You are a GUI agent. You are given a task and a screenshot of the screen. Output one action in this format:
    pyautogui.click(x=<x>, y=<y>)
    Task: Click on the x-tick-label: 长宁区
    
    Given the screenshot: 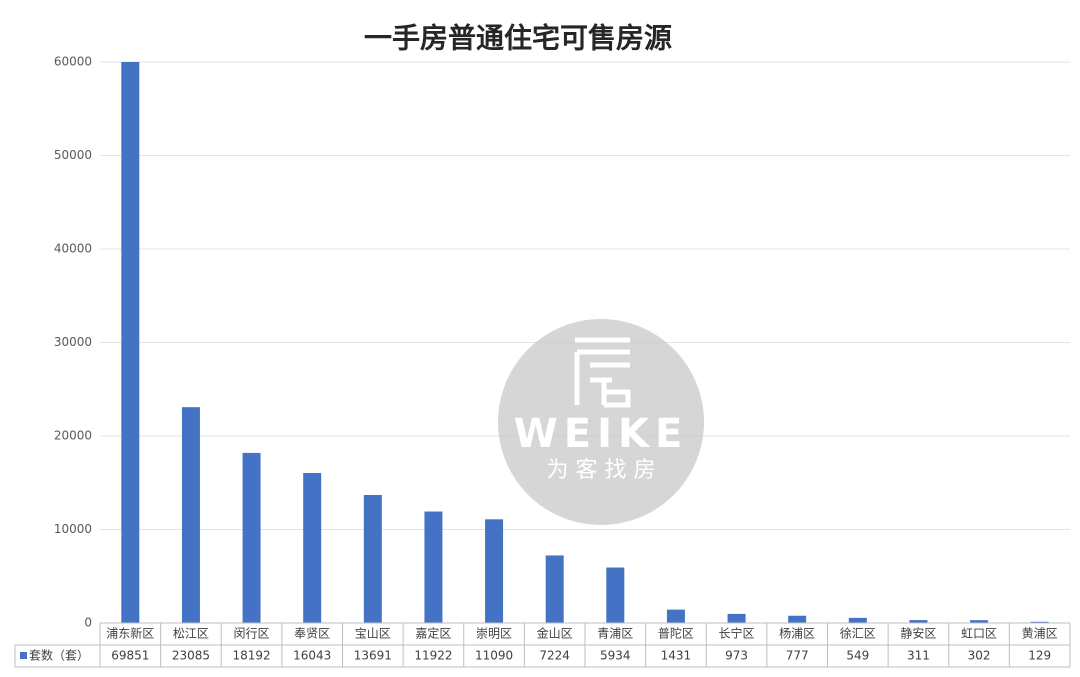 What is the action you would take?
    pyautogui.click(x=737, y=633)
    